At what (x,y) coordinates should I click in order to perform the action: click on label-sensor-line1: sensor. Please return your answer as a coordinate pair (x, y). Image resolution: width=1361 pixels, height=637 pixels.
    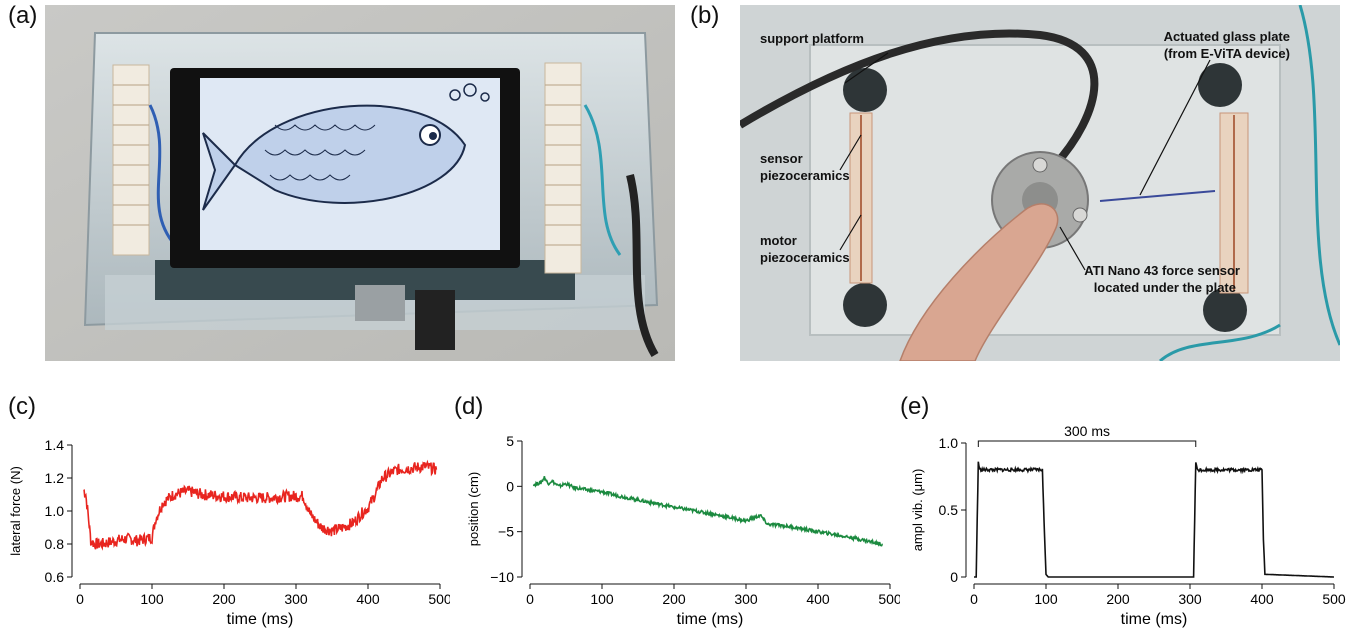
    Looking at the image, I should click on (781, 158).